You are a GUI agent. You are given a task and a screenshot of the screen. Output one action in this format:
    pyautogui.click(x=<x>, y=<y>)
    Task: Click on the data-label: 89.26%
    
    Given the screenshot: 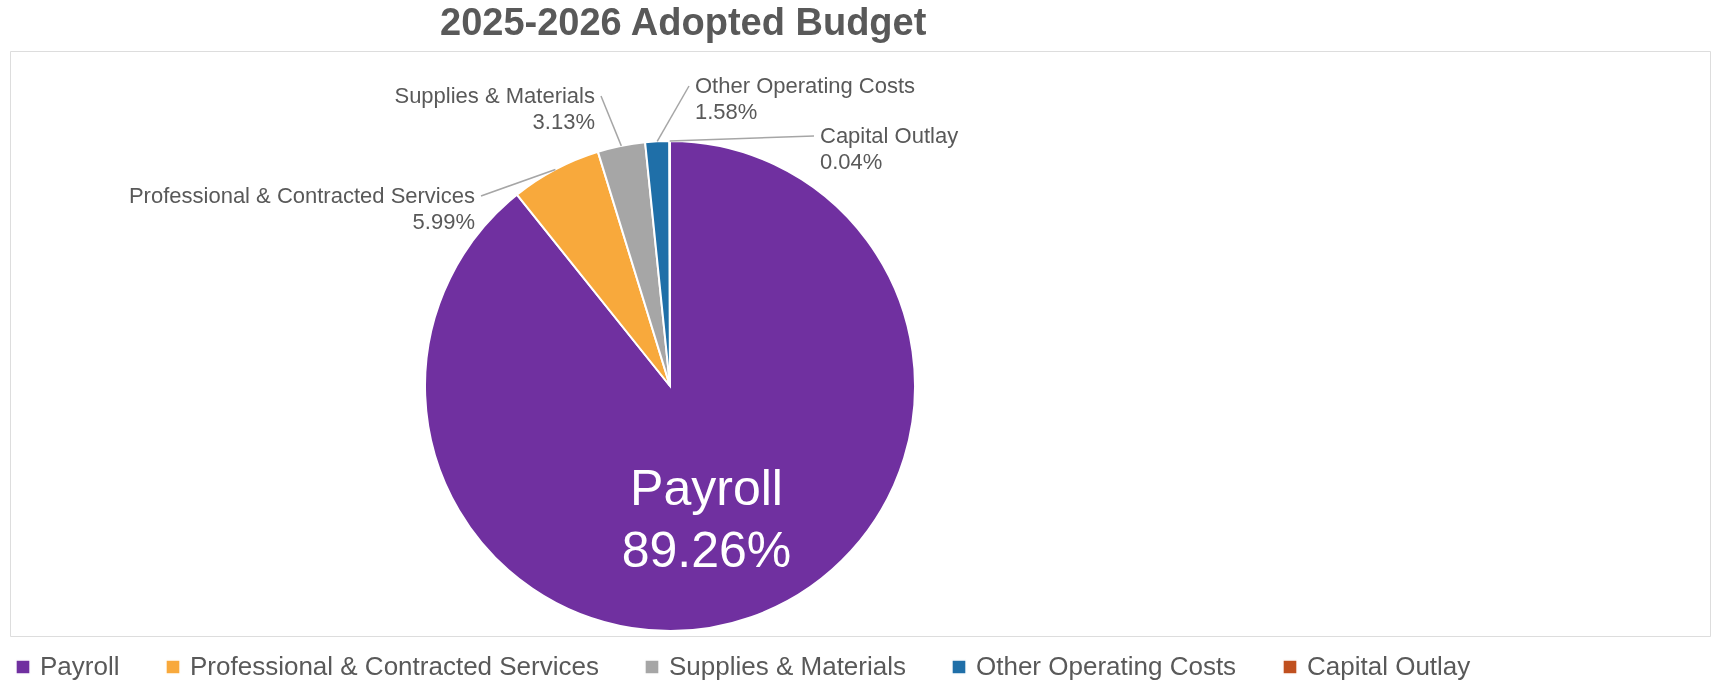 What is the action you would take?
    pyautogui.click(x=706, y=550)
    